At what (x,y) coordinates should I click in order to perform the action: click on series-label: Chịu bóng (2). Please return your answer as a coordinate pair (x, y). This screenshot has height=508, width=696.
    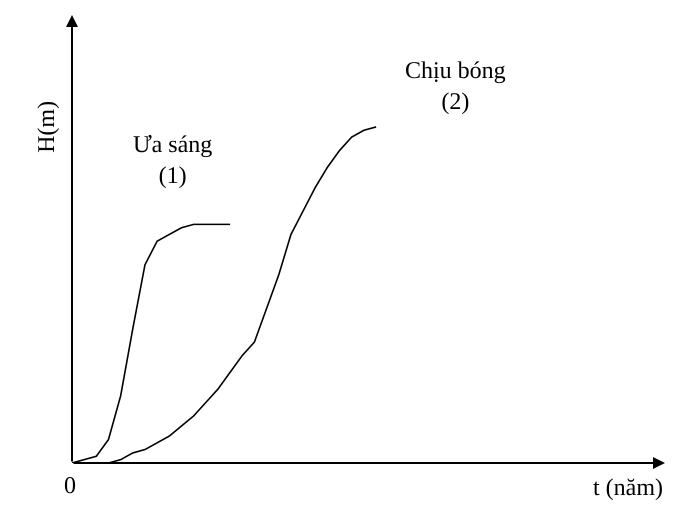
    Looking at the image, I should click on (455, 87).